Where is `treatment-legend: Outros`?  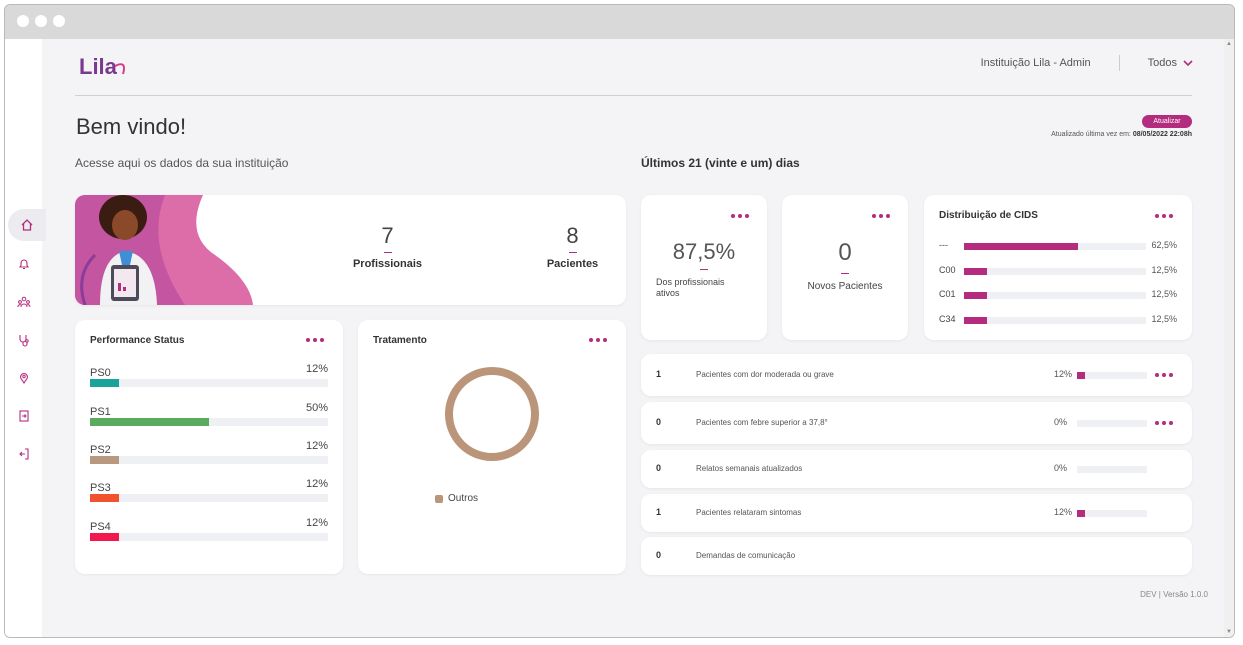 treatment-legend: Outros is located at coordinates (456, 498).